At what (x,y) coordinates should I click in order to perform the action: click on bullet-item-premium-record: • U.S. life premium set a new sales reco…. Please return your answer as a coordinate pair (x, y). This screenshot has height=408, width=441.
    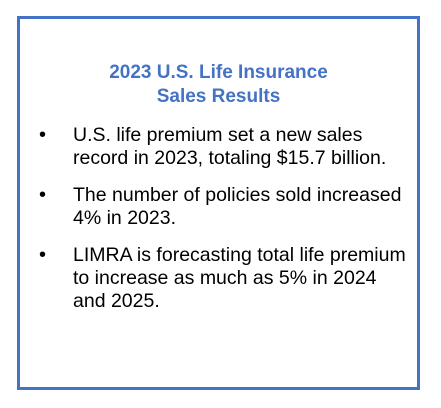
    Looking at the image, I should click on (218, 147).